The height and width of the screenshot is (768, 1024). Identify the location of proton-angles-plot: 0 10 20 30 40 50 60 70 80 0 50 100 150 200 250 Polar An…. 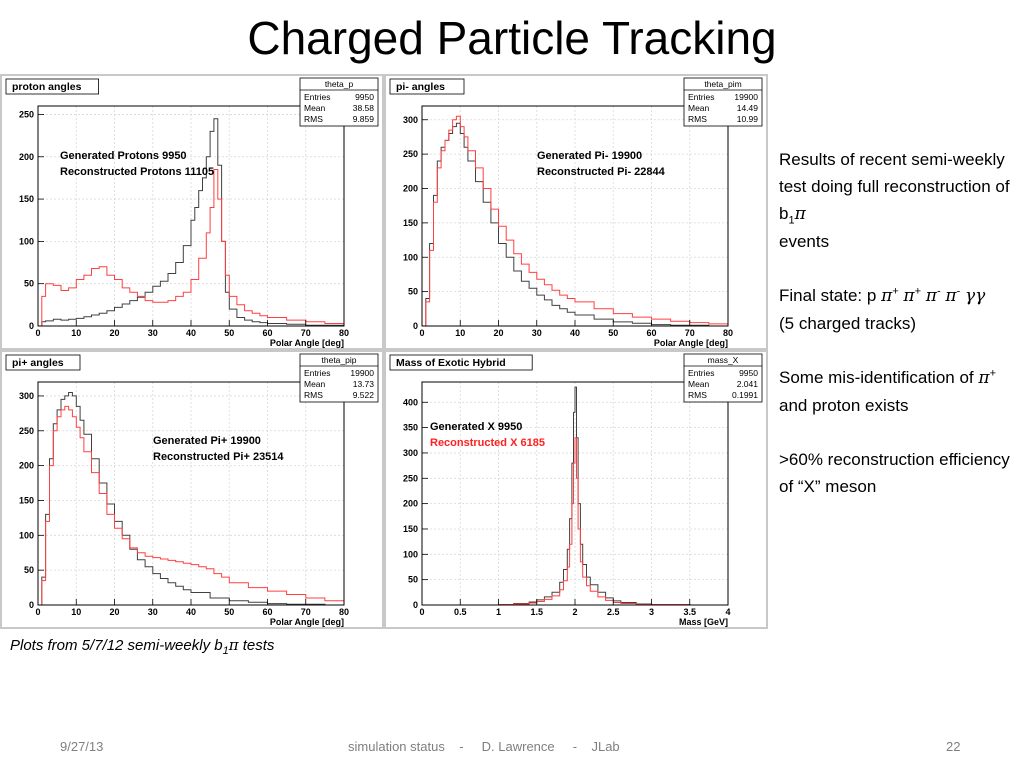
(192, 212).